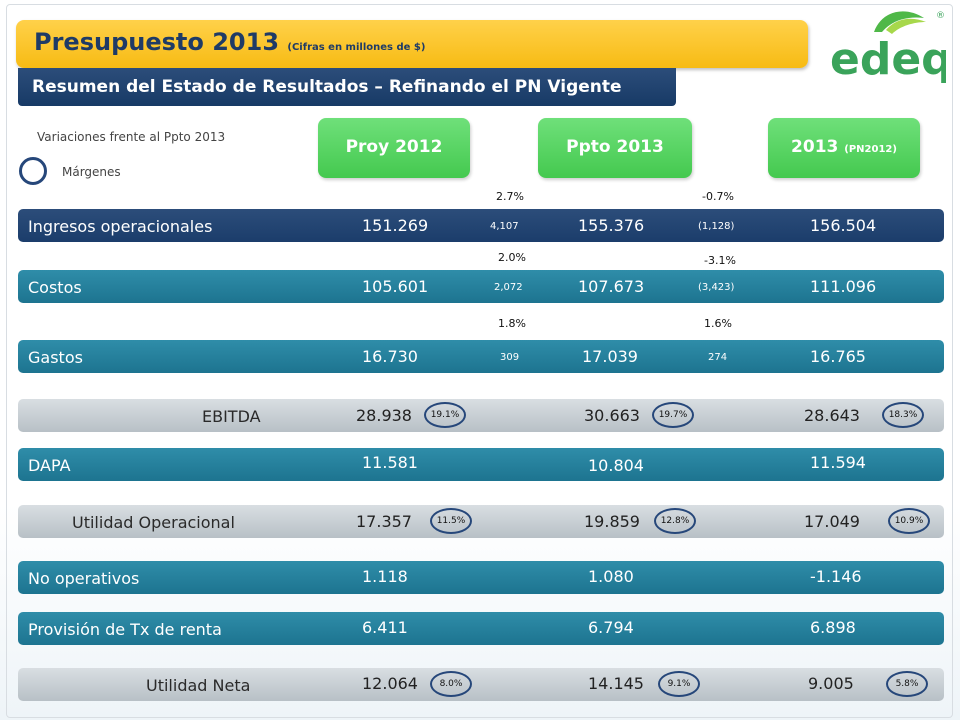  What do you see at coordinates (510, 196) in the screenshot?
I see `ingresos-pct-ppto-vs-proy: 2.7%` at bounding box center [510, 196].